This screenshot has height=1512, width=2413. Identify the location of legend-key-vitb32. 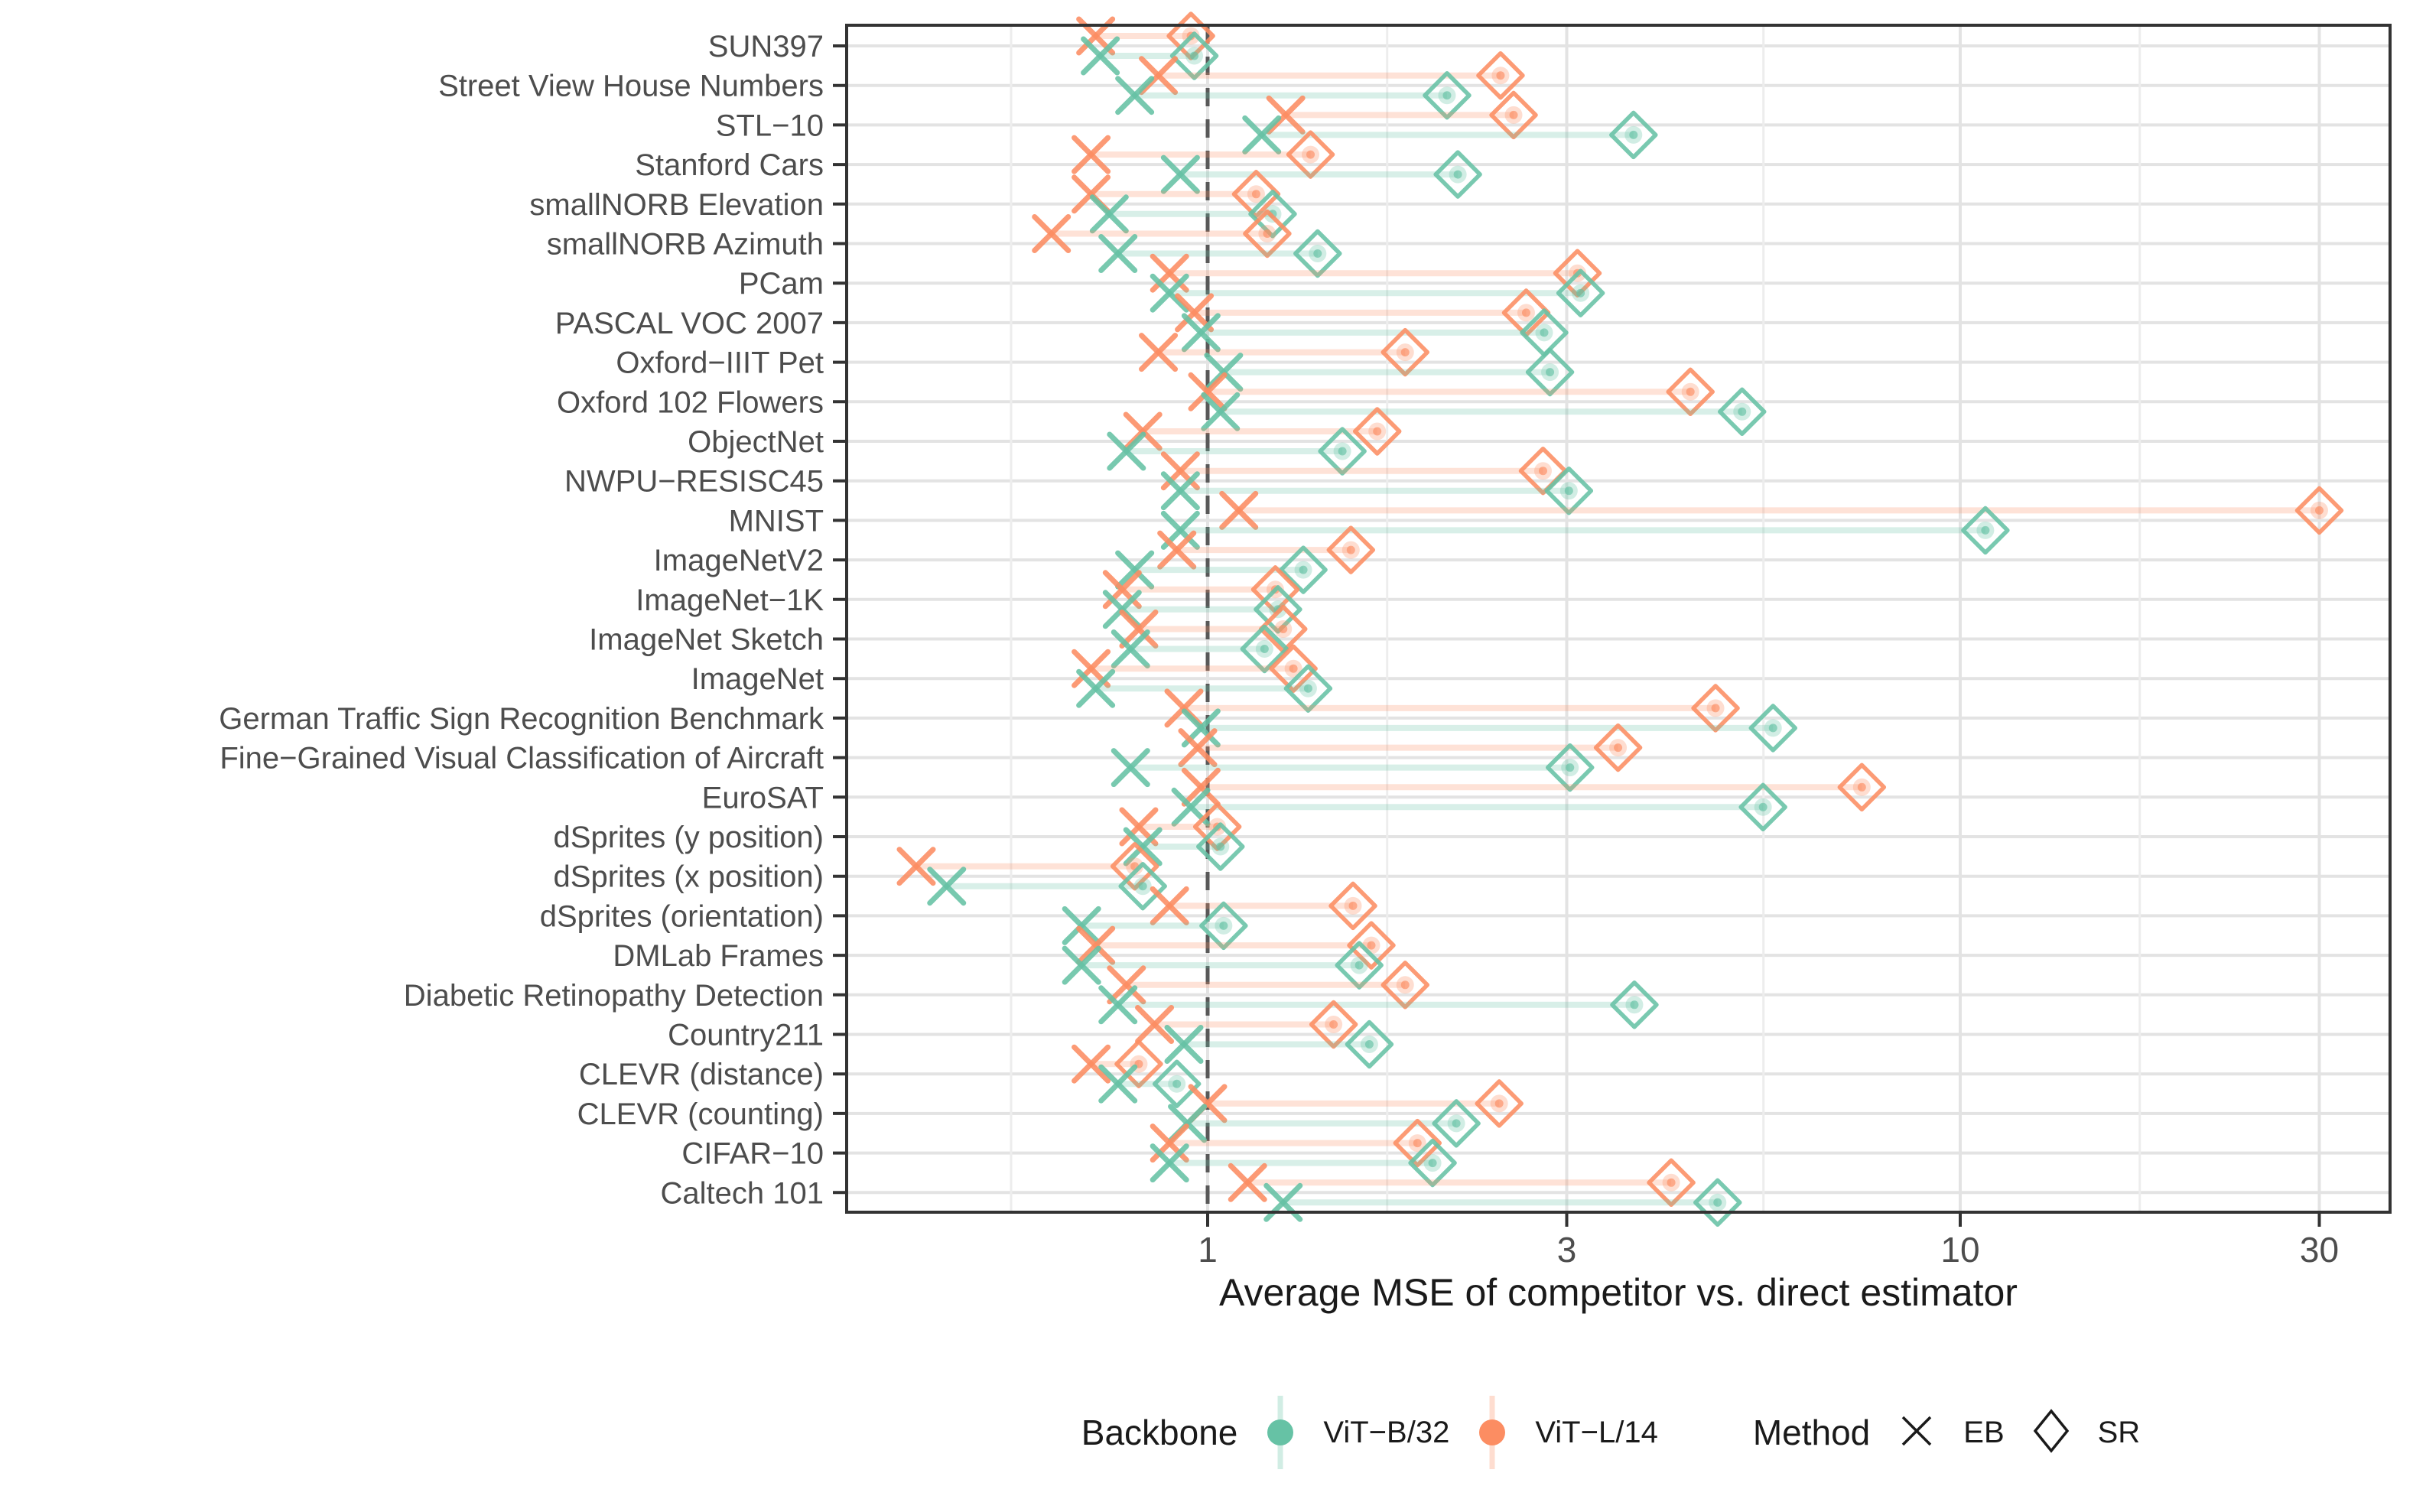
(1280, 1432).